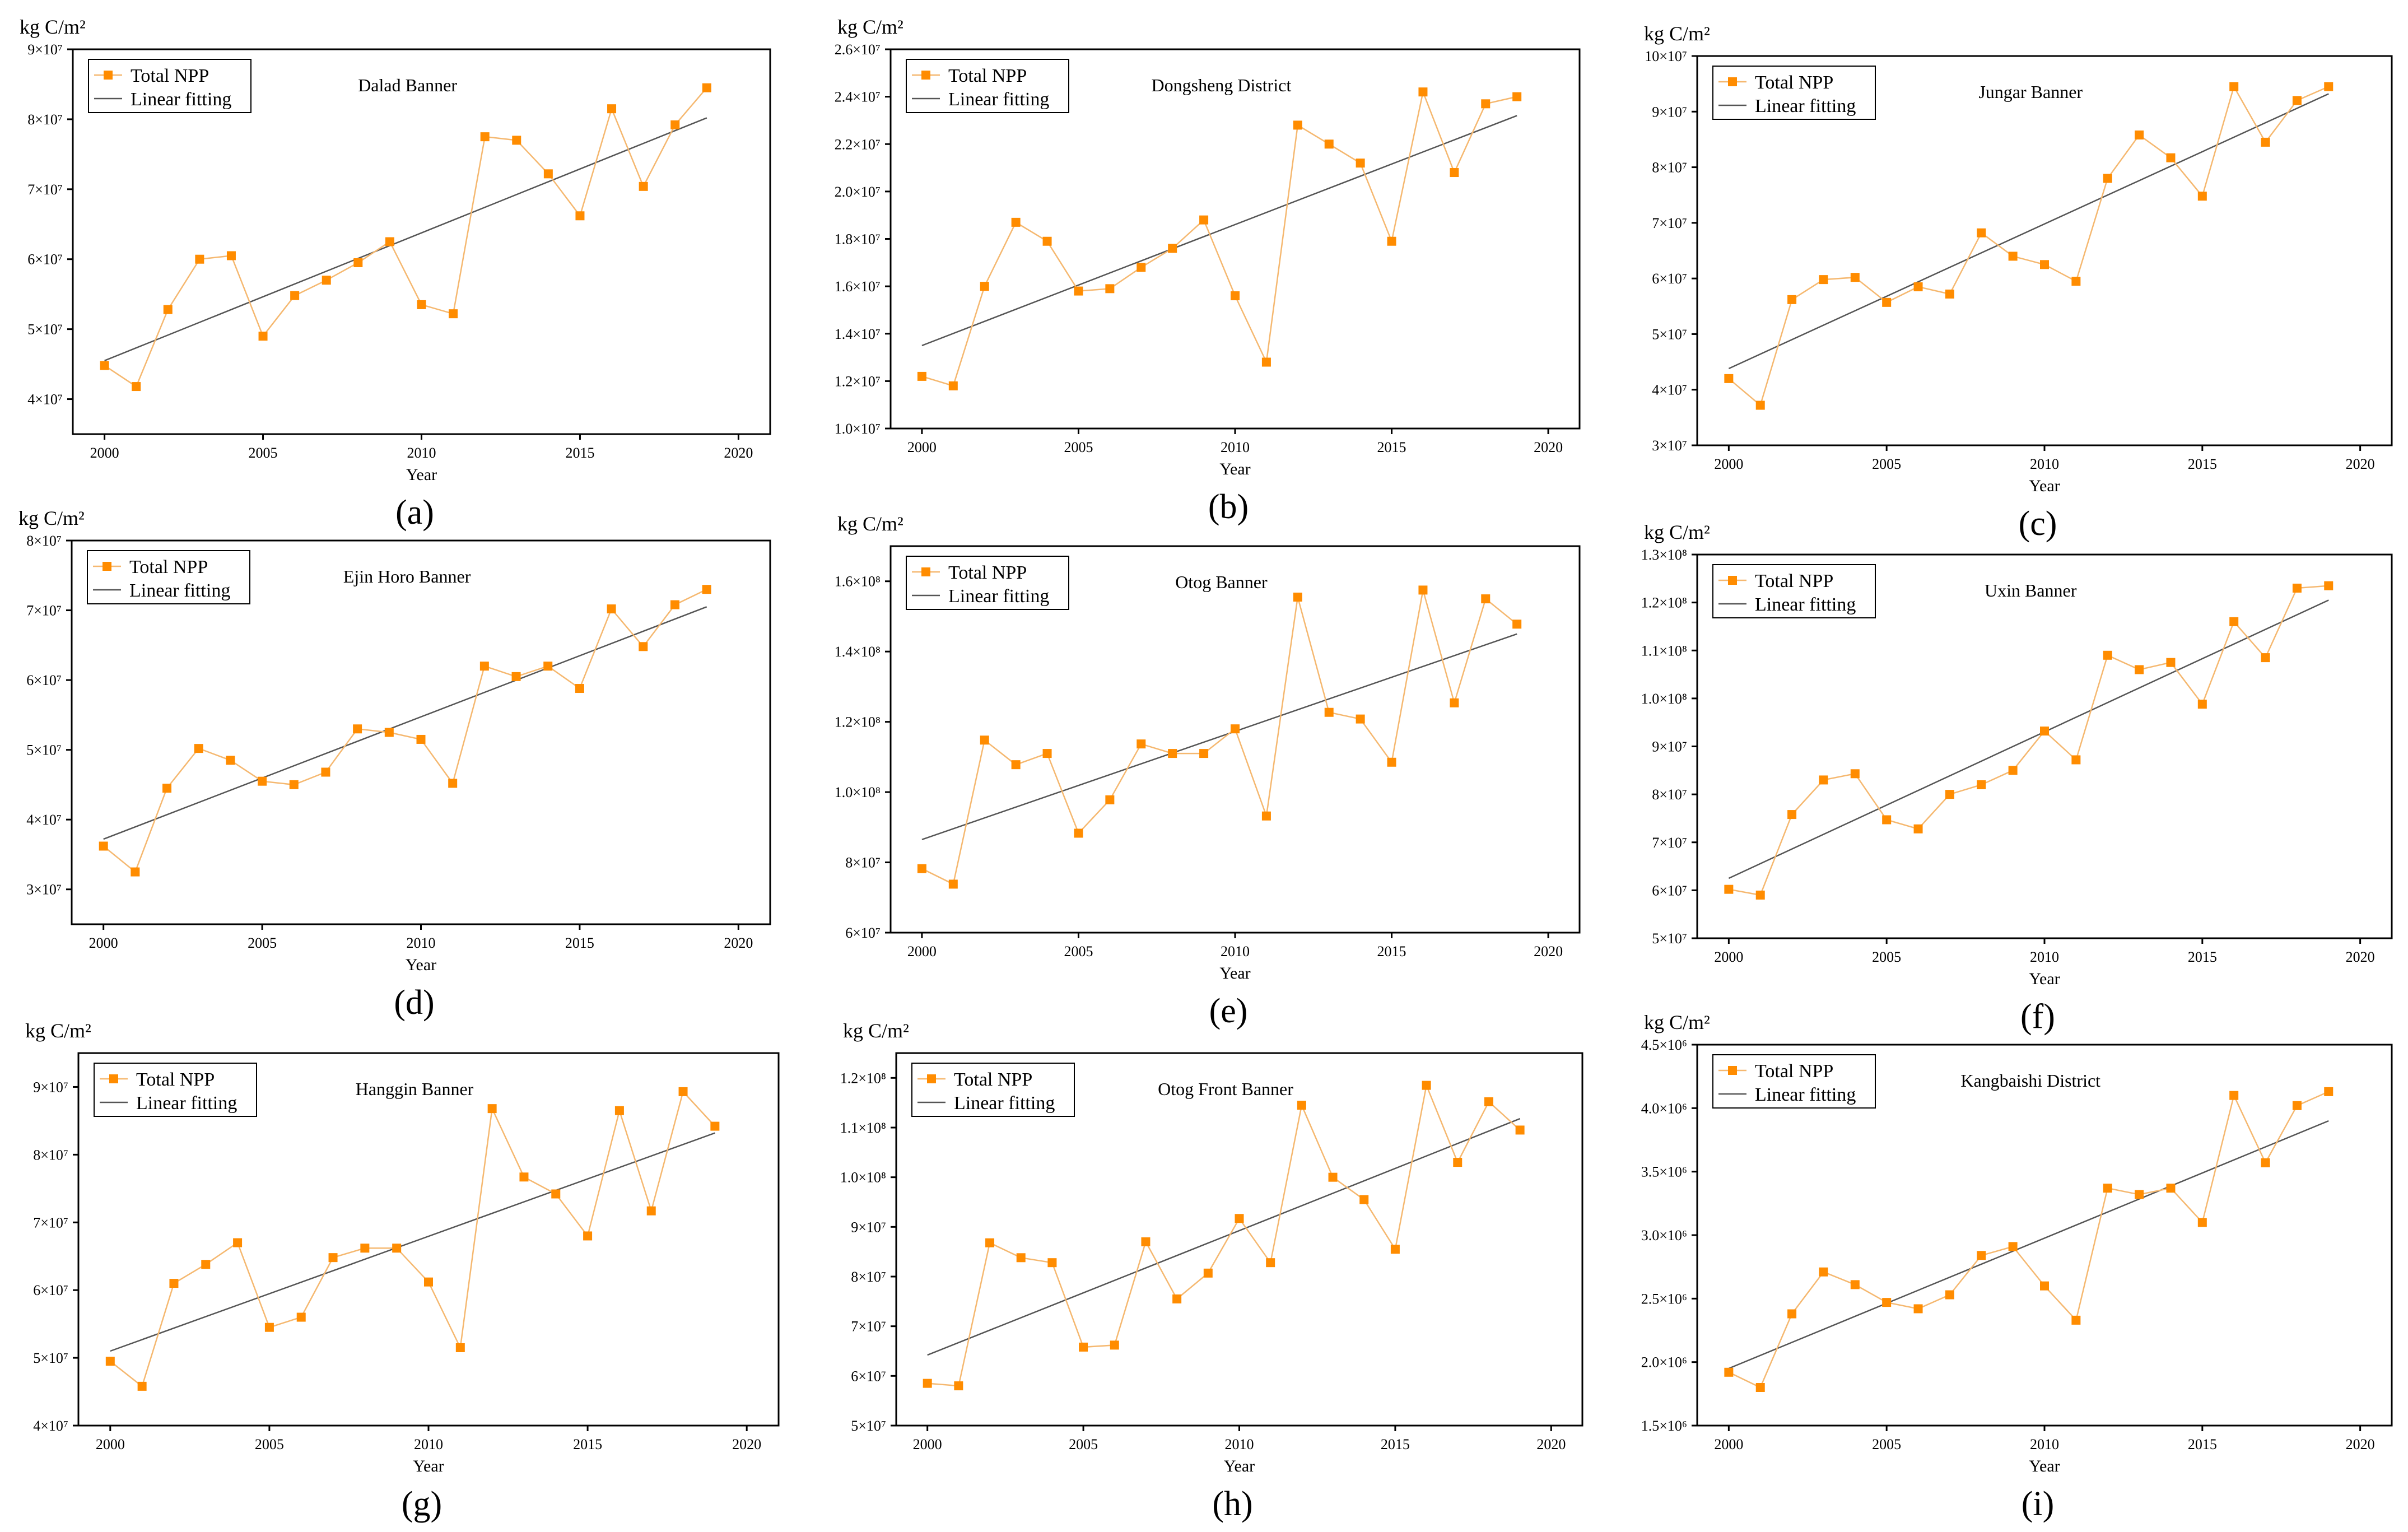  What do you see at coordinates (858, 192) in the screenshot?
I see `y-tick-label: 2.0×10⁷` at bounding box center [858, 192].